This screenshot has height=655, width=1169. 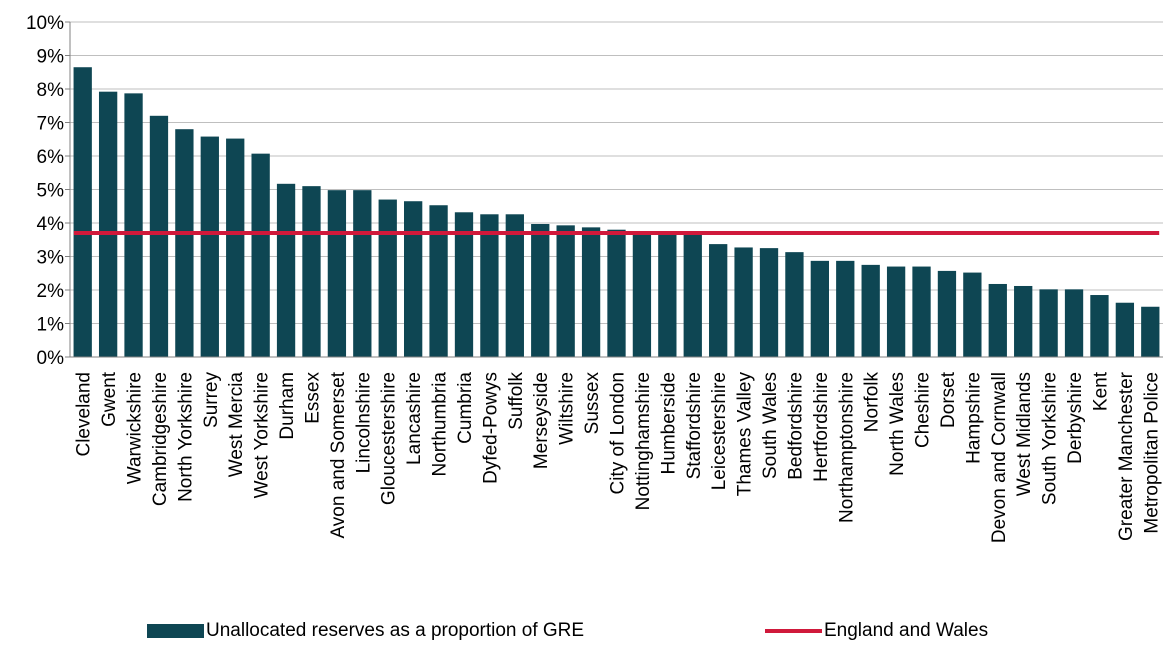 I want to click on y-tick-label: 1%, so click(x=51, y=325).